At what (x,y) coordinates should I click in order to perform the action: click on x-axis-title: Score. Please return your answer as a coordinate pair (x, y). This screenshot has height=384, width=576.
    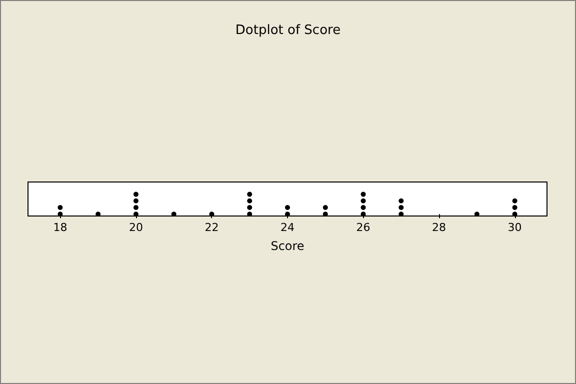
    Looking at the image, I should click on (287, 246).